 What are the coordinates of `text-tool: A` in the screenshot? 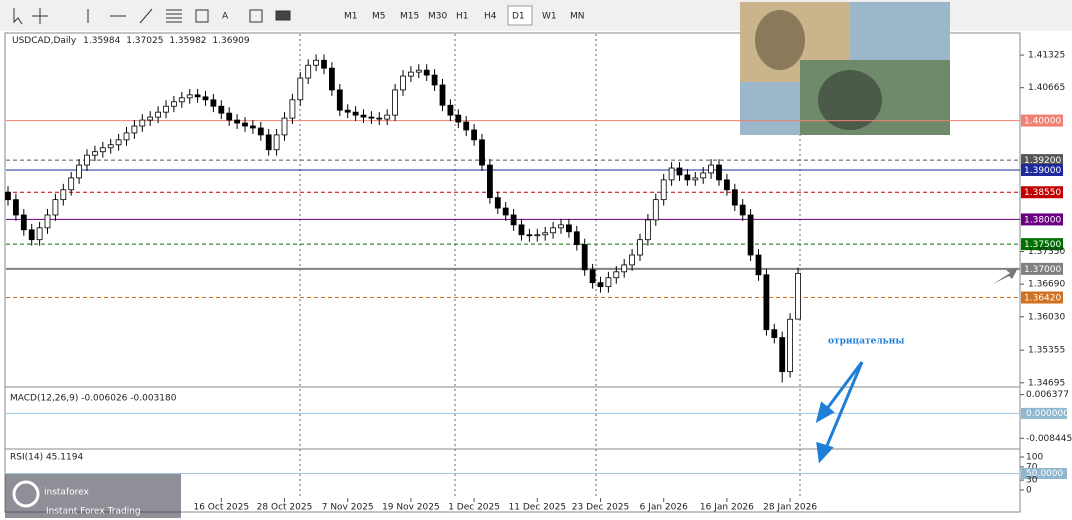 It's located at (225, 17).